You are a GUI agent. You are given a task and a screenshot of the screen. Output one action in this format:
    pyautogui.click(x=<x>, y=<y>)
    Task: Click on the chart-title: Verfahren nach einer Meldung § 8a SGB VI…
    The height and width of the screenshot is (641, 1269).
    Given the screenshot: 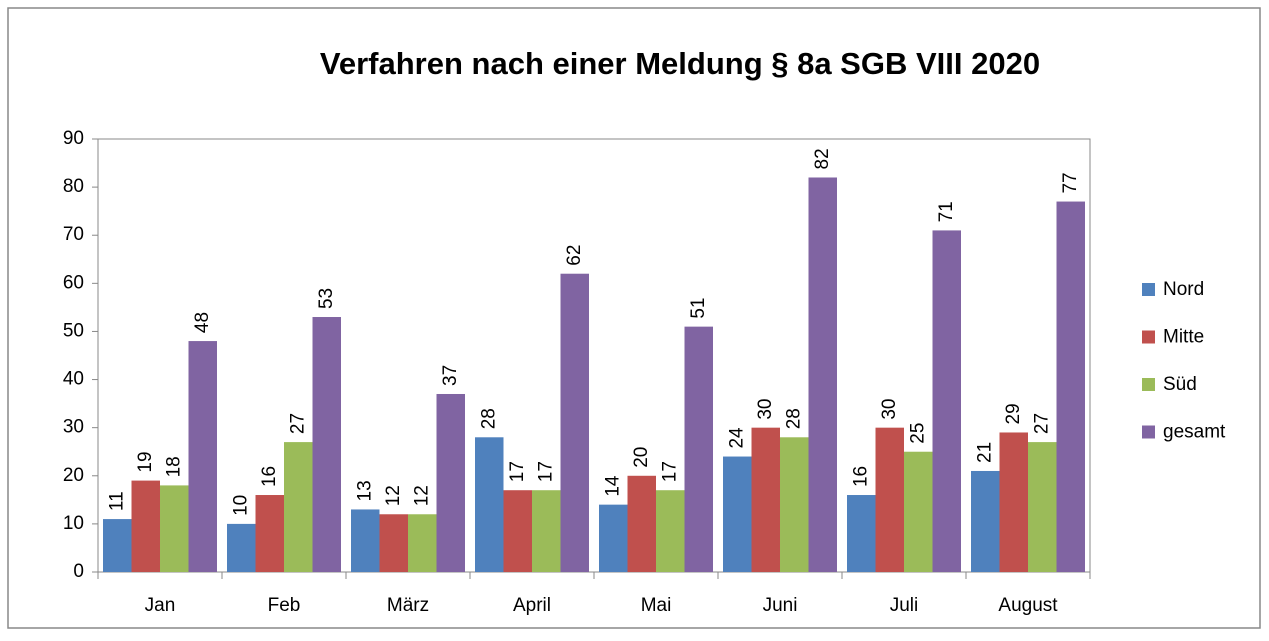 What is the action you would take?
    pyautogui.click(x=680, y=63)
    